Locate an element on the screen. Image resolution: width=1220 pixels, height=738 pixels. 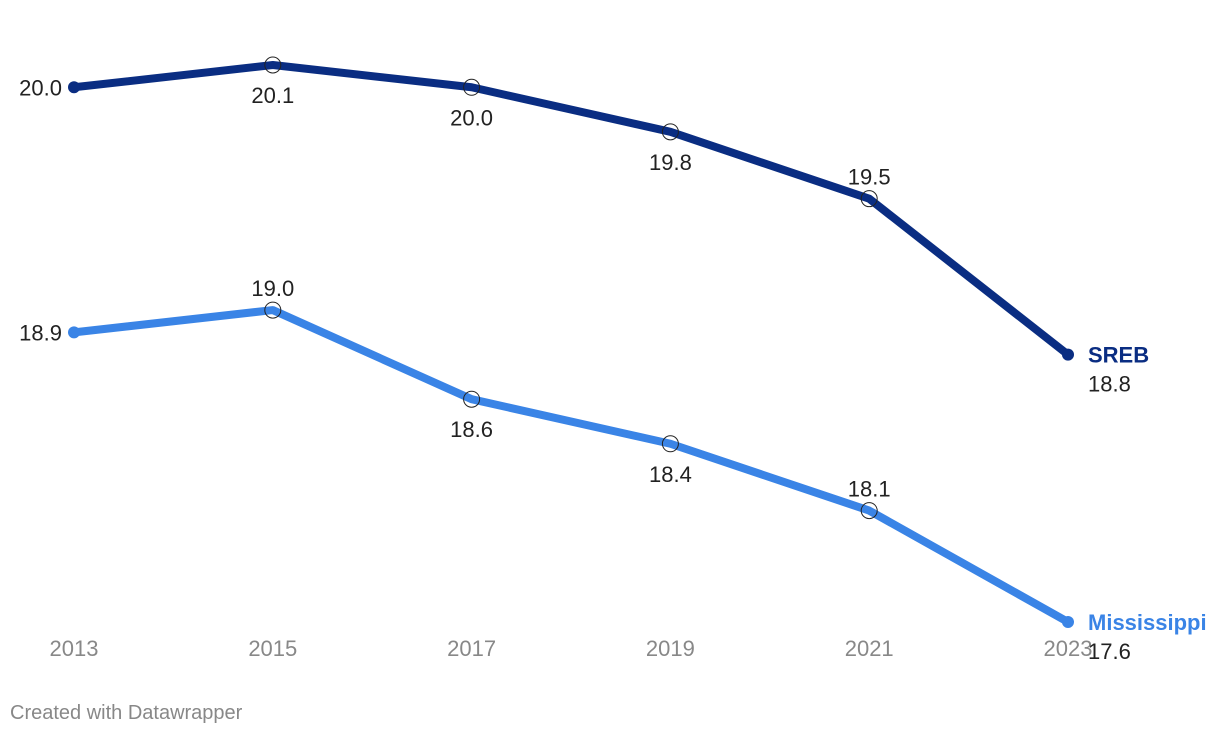
x-tick-label: 2023 is located at coordinates (1068, 648).